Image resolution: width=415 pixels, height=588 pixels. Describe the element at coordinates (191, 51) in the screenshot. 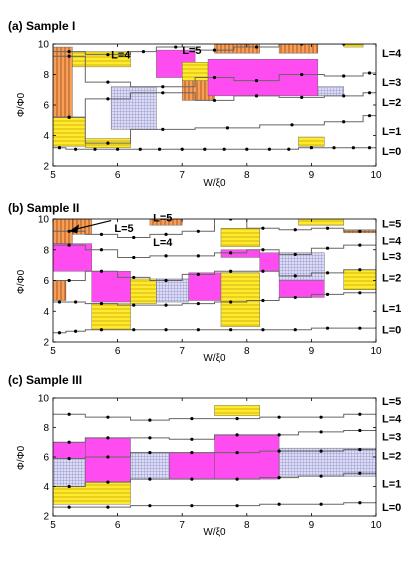

I see `inner-label: L=5` at that location.